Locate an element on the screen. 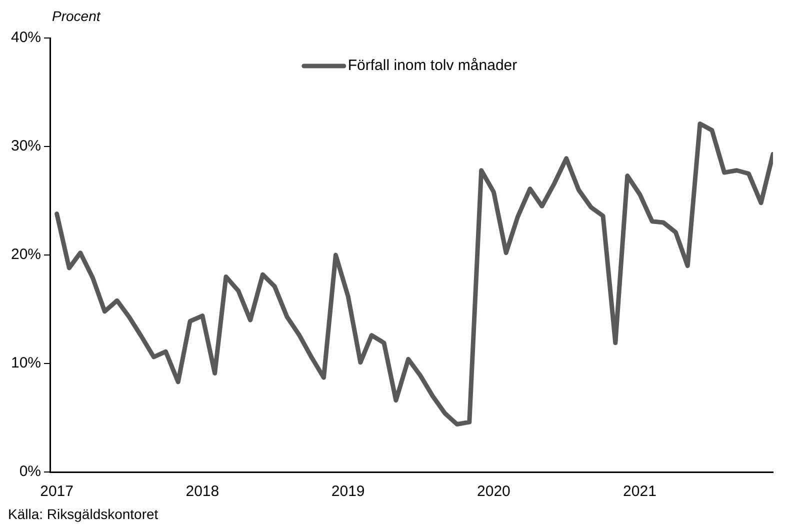 Image resolution: width=787 pixels, height=527 pixels. x-tick-label: 2018 is located at coordinates (203, 491).